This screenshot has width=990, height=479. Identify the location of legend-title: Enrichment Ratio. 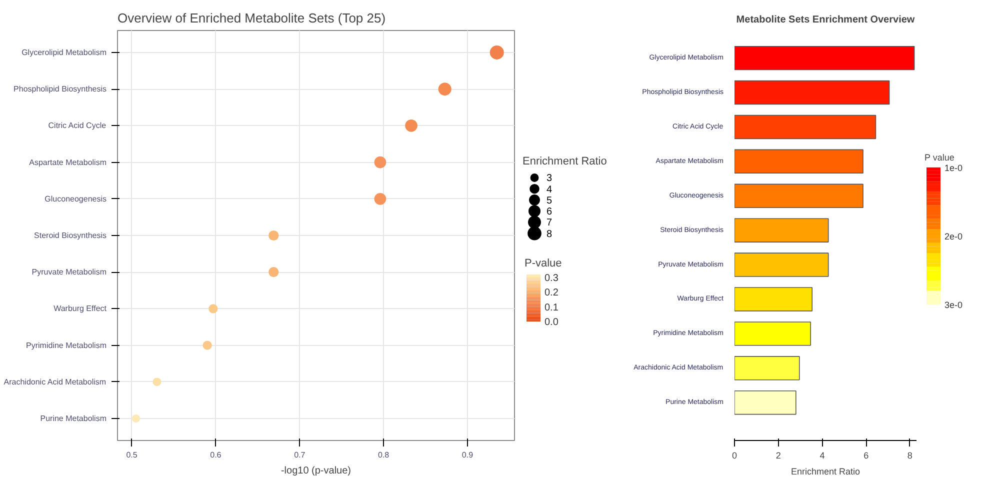
(564, 161).